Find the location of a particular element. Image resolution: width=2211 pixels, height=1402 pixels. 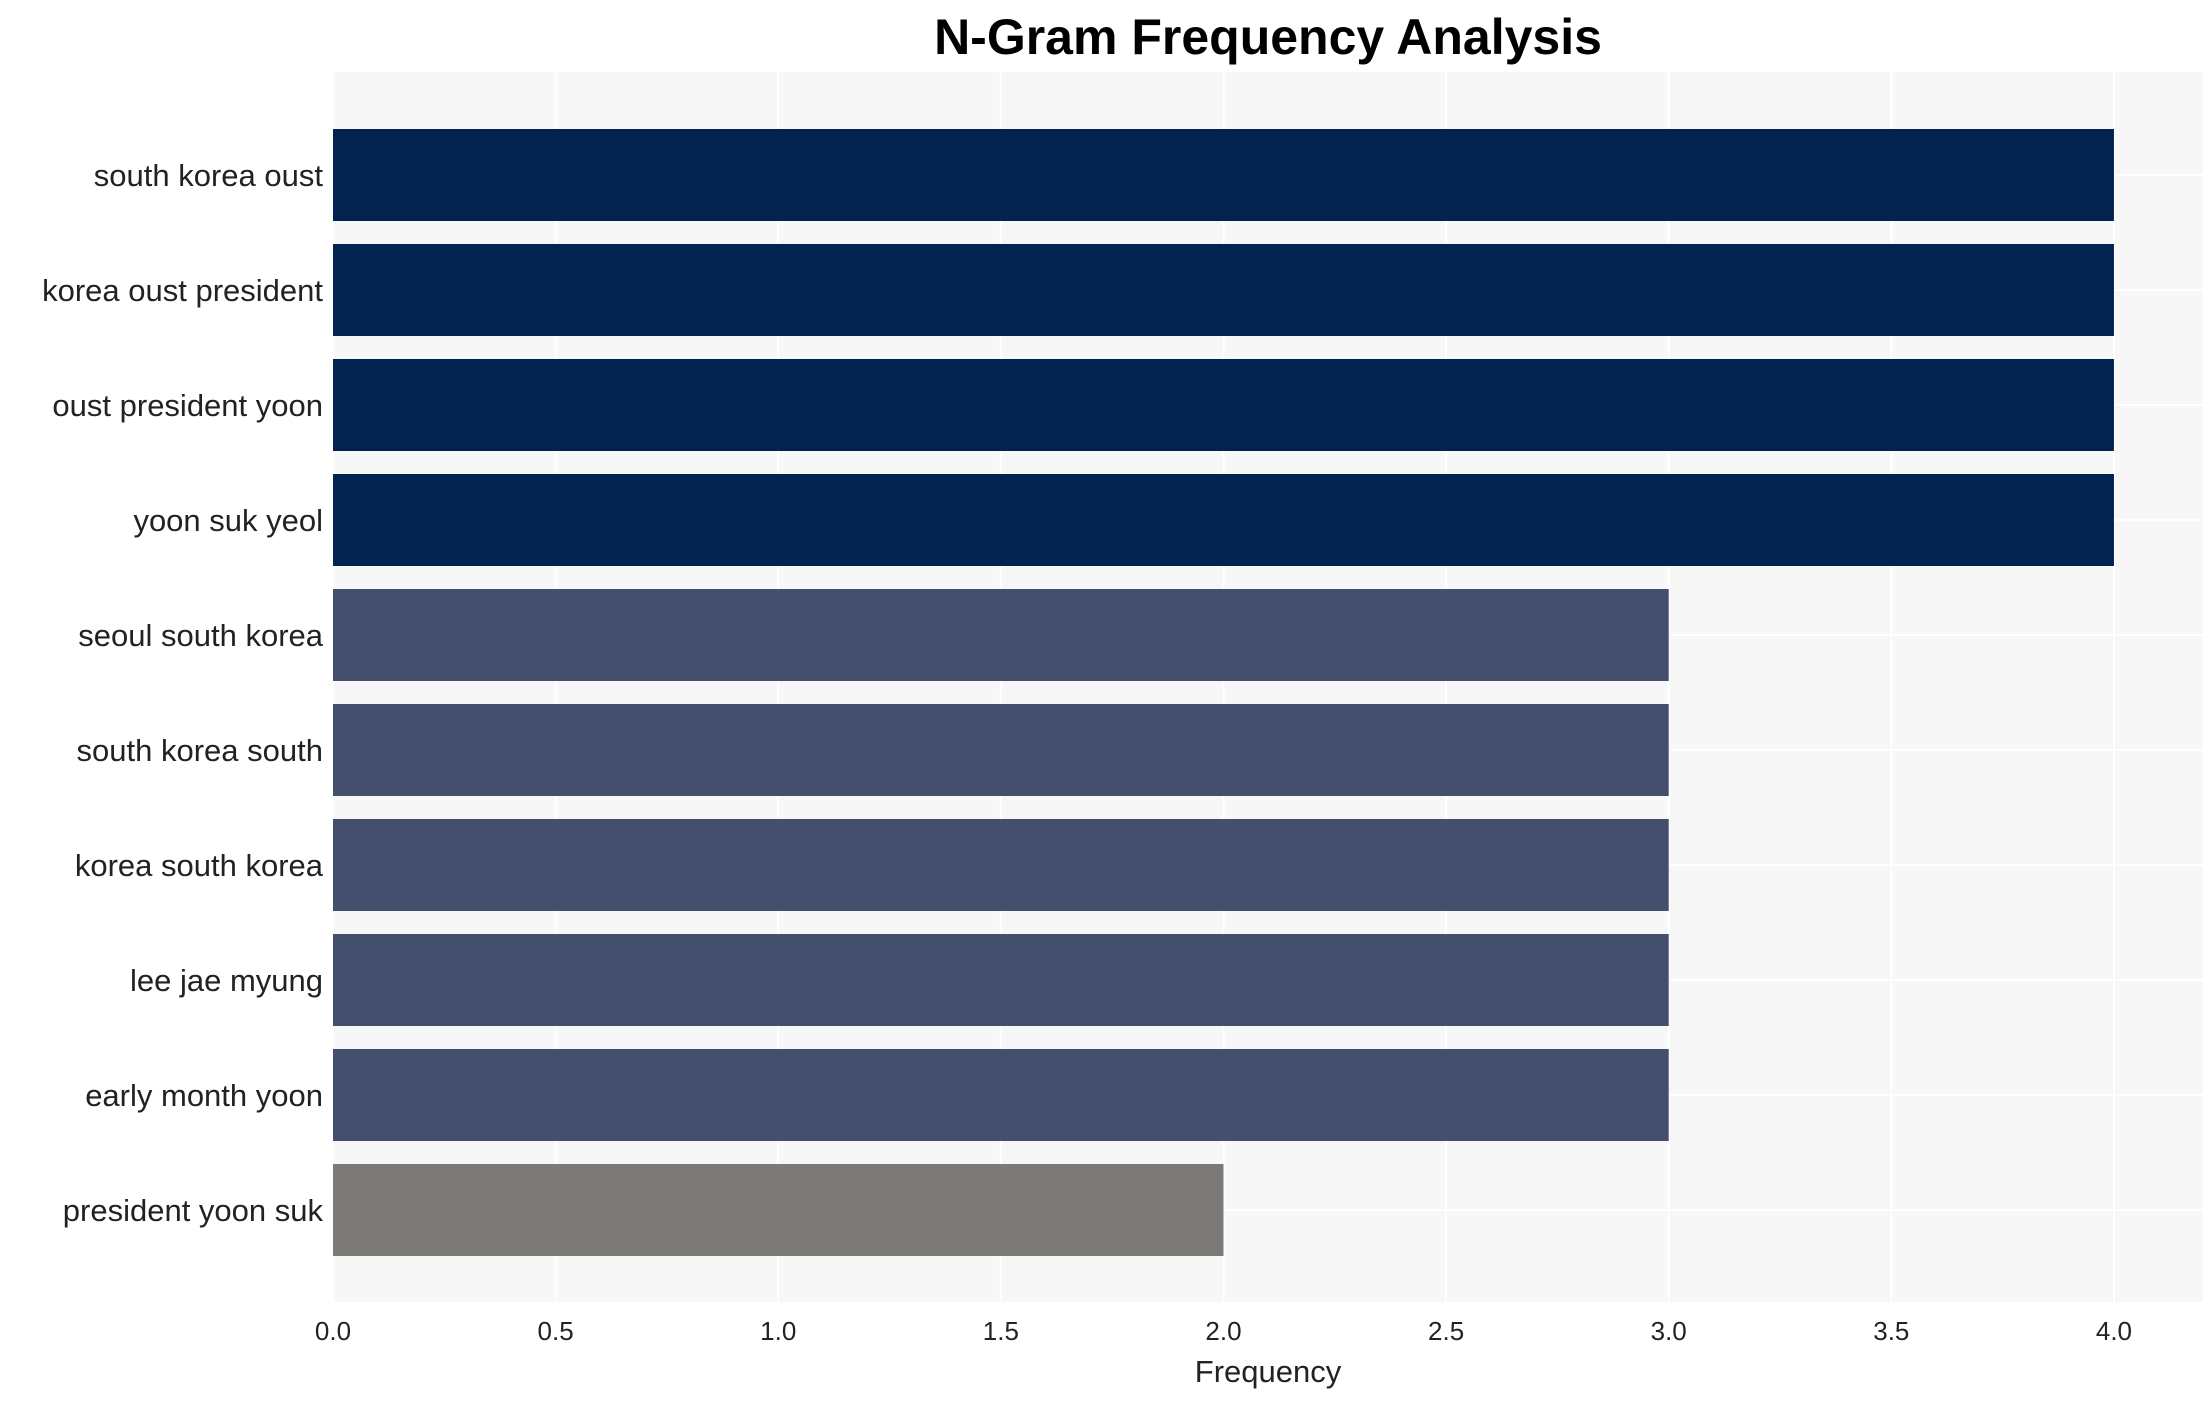

category-label: yoon suk yeol is located at coordinates (228, 520).